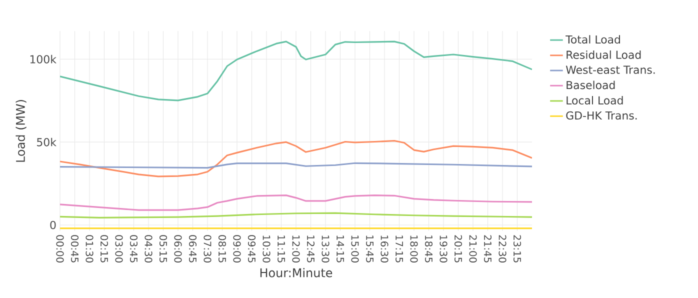  What do you see at coordinates (163, 248) in the screenshot?
I see `x-tick-label: 05:15` at bounding box center [163, 248].